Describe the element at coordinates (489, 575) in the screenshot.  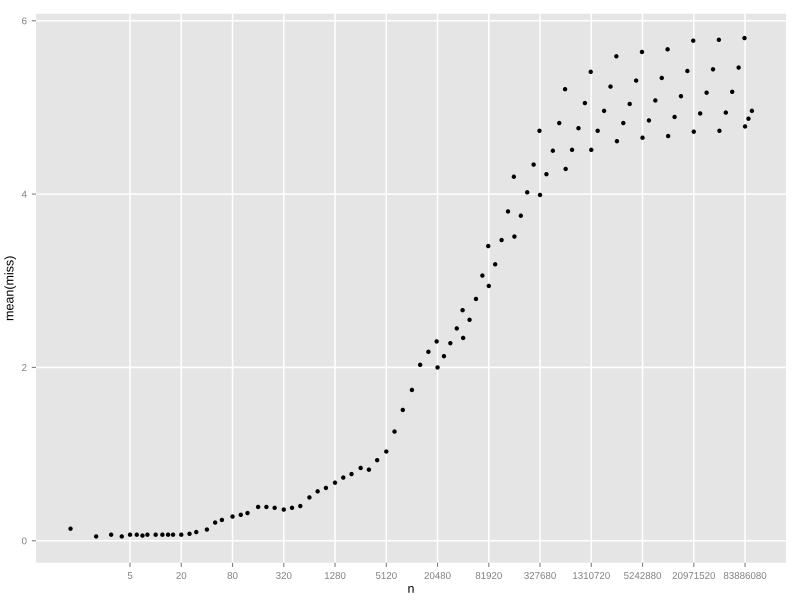
I see `x-tick-label: 81920` at that location.